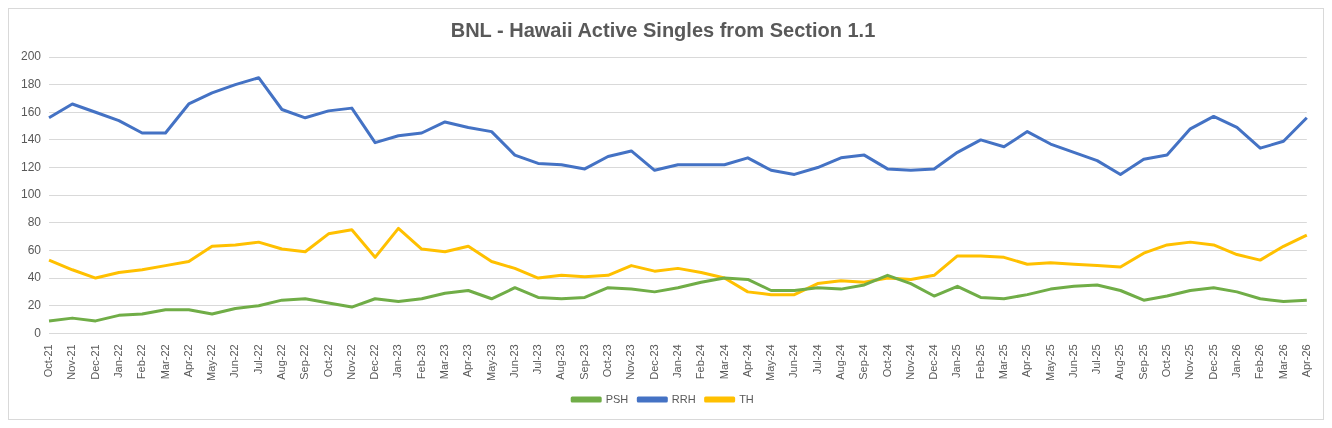 Image resolution: width=1332 pixels, height=428 pixels. What do you see at coordinates (653, 362) in the screenshot?
I see `x-tick-label: Dec-23` at bounding box center [653, 362].